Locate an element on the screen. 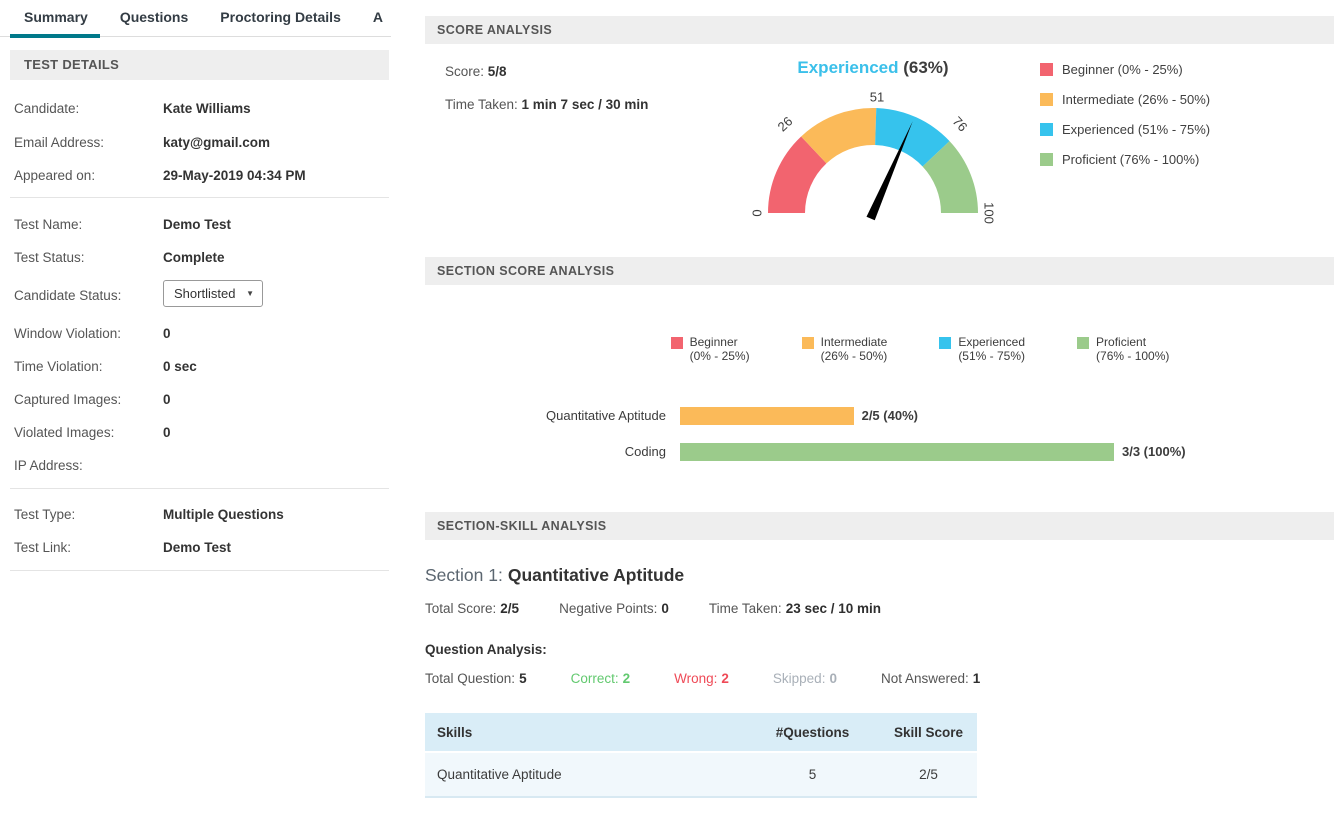 Image resolution: width=1342 pixels, height=832 pixels. gauge-tick-100: 100 is located at coordinates (989, 213).